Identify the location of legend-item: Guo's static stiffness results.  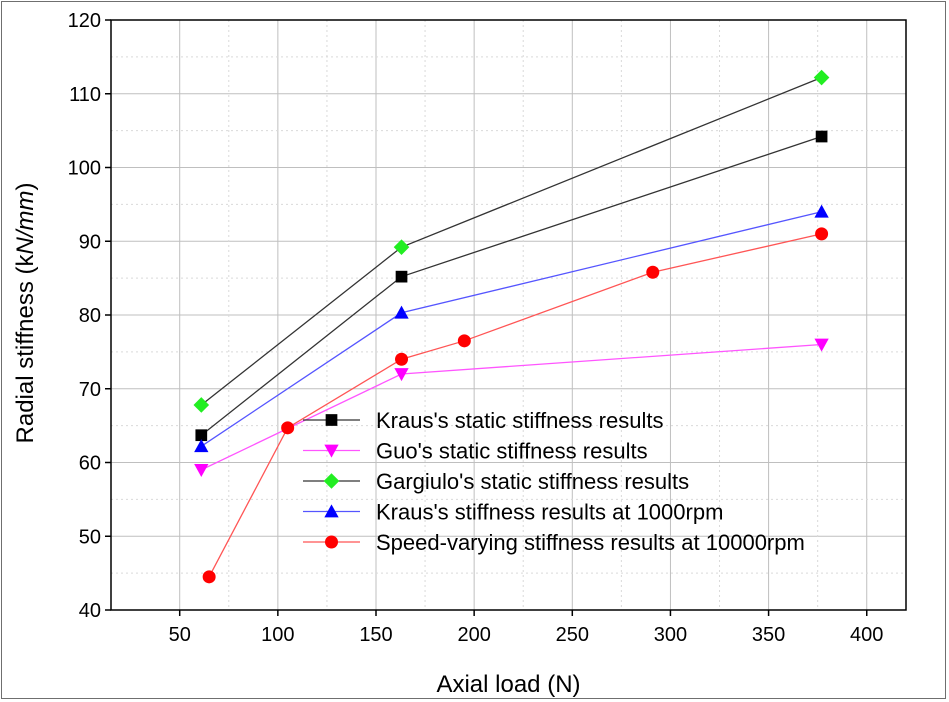
(475, 451).